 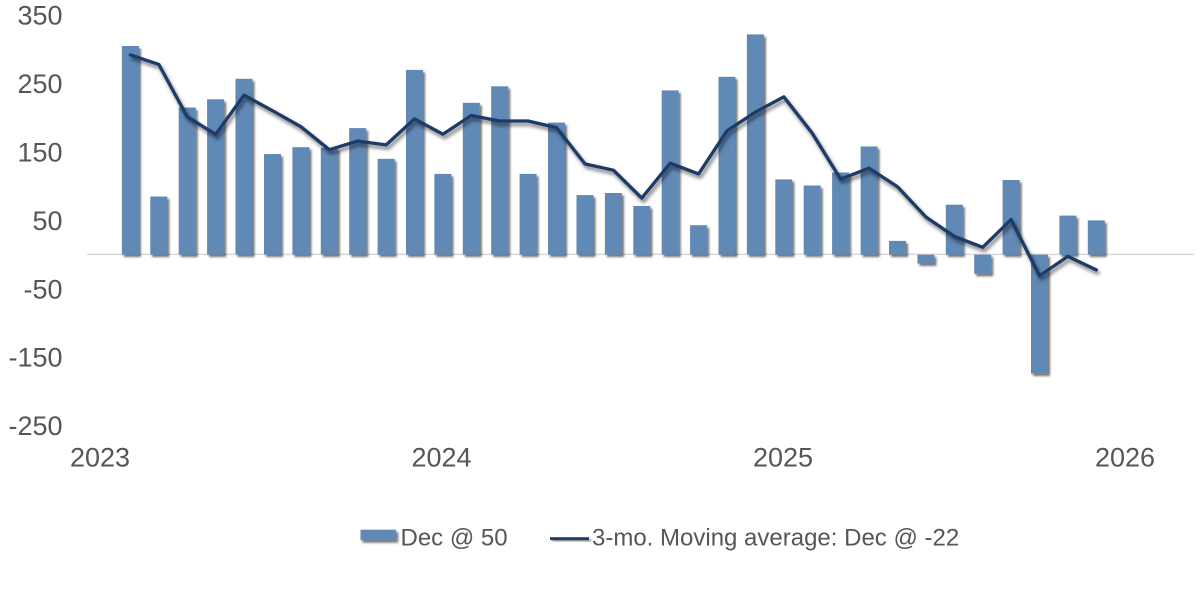 What do you see at coordinates (1125, 458) in the screenshot?
I see `svg-text: 2026` at bounding box center [1125, 458].